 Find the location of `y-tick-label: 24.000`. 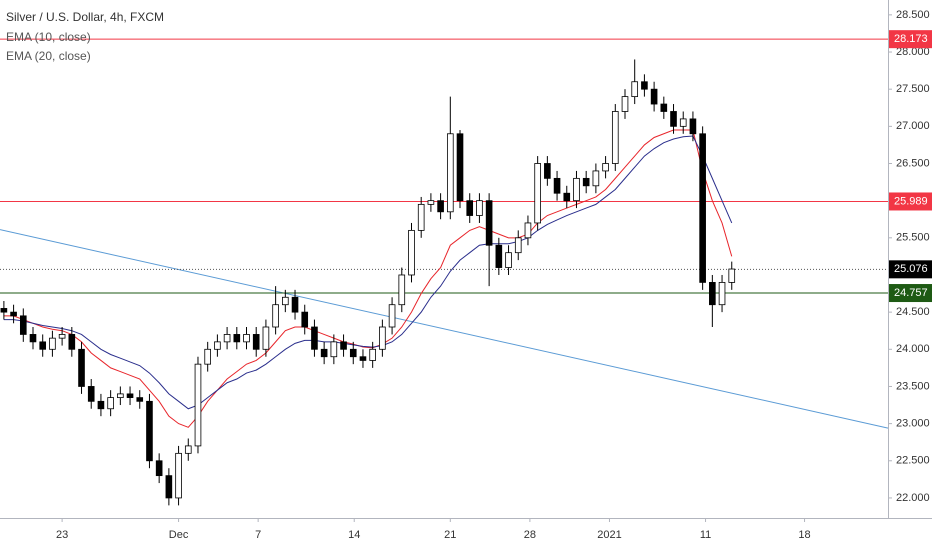

y-tick-label: 24.000 is located at coordinates (913, 349).